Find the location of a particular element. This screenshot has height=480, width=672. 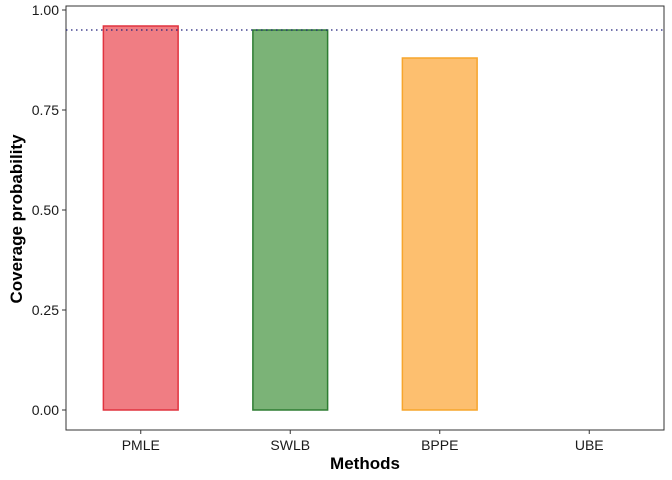

y-tick-label: 0.00 is located at coordinates (45, 410).